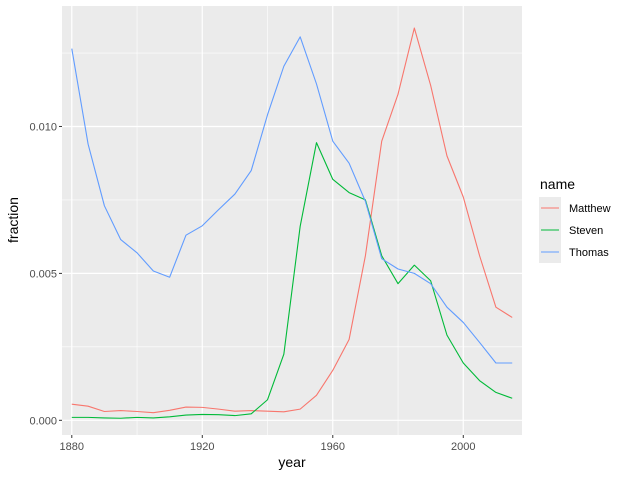 This screenshot has width=629, height=477. What do you see at coordinates (590, 209) in the screenshot?
I see `legend-label-matthew: Matthew` at bounding box center [590, 209].